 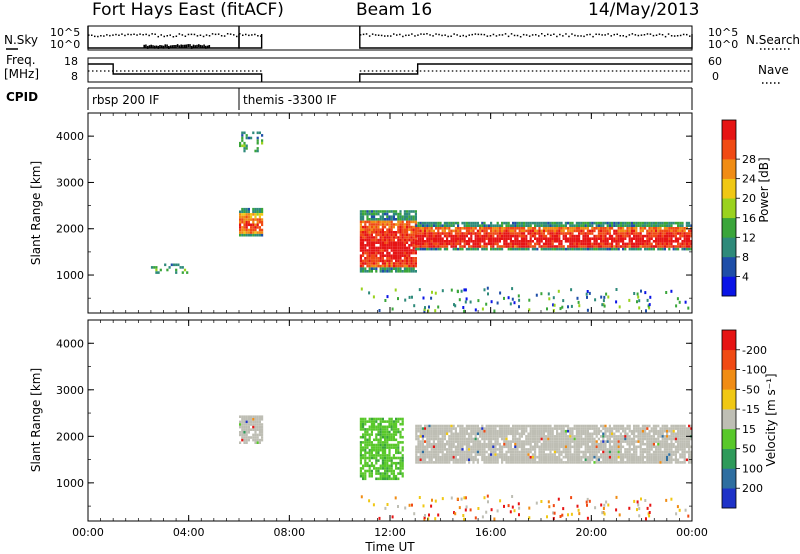 I want to click on power-speckle, so click(x=639, y=301).